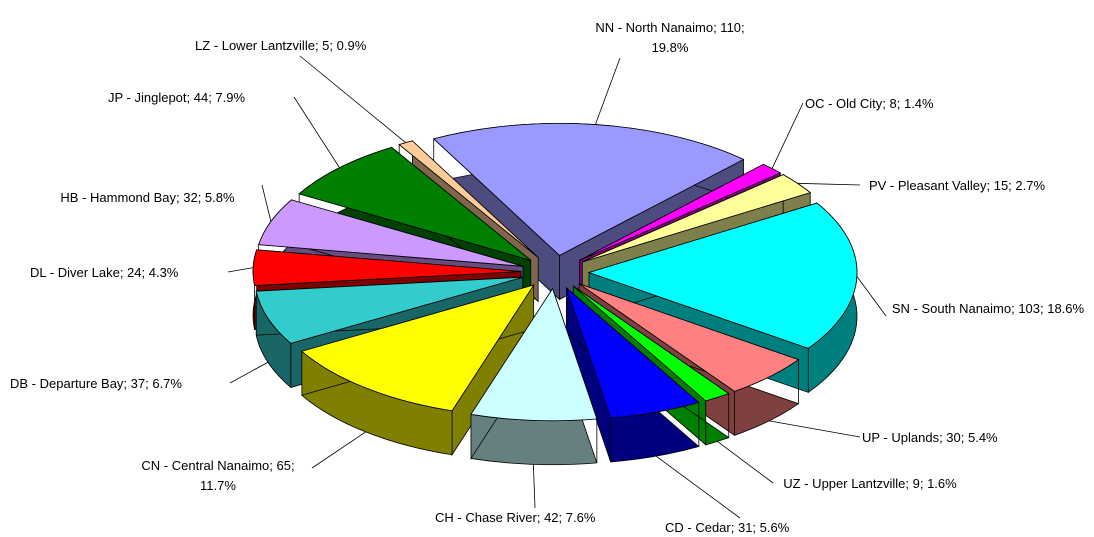  What do you see at coordinates (104, 272) in the screenshot?
I see `data-label: DL - Diver Lake; 24; 4.3%` at bounding box center [104, 272].